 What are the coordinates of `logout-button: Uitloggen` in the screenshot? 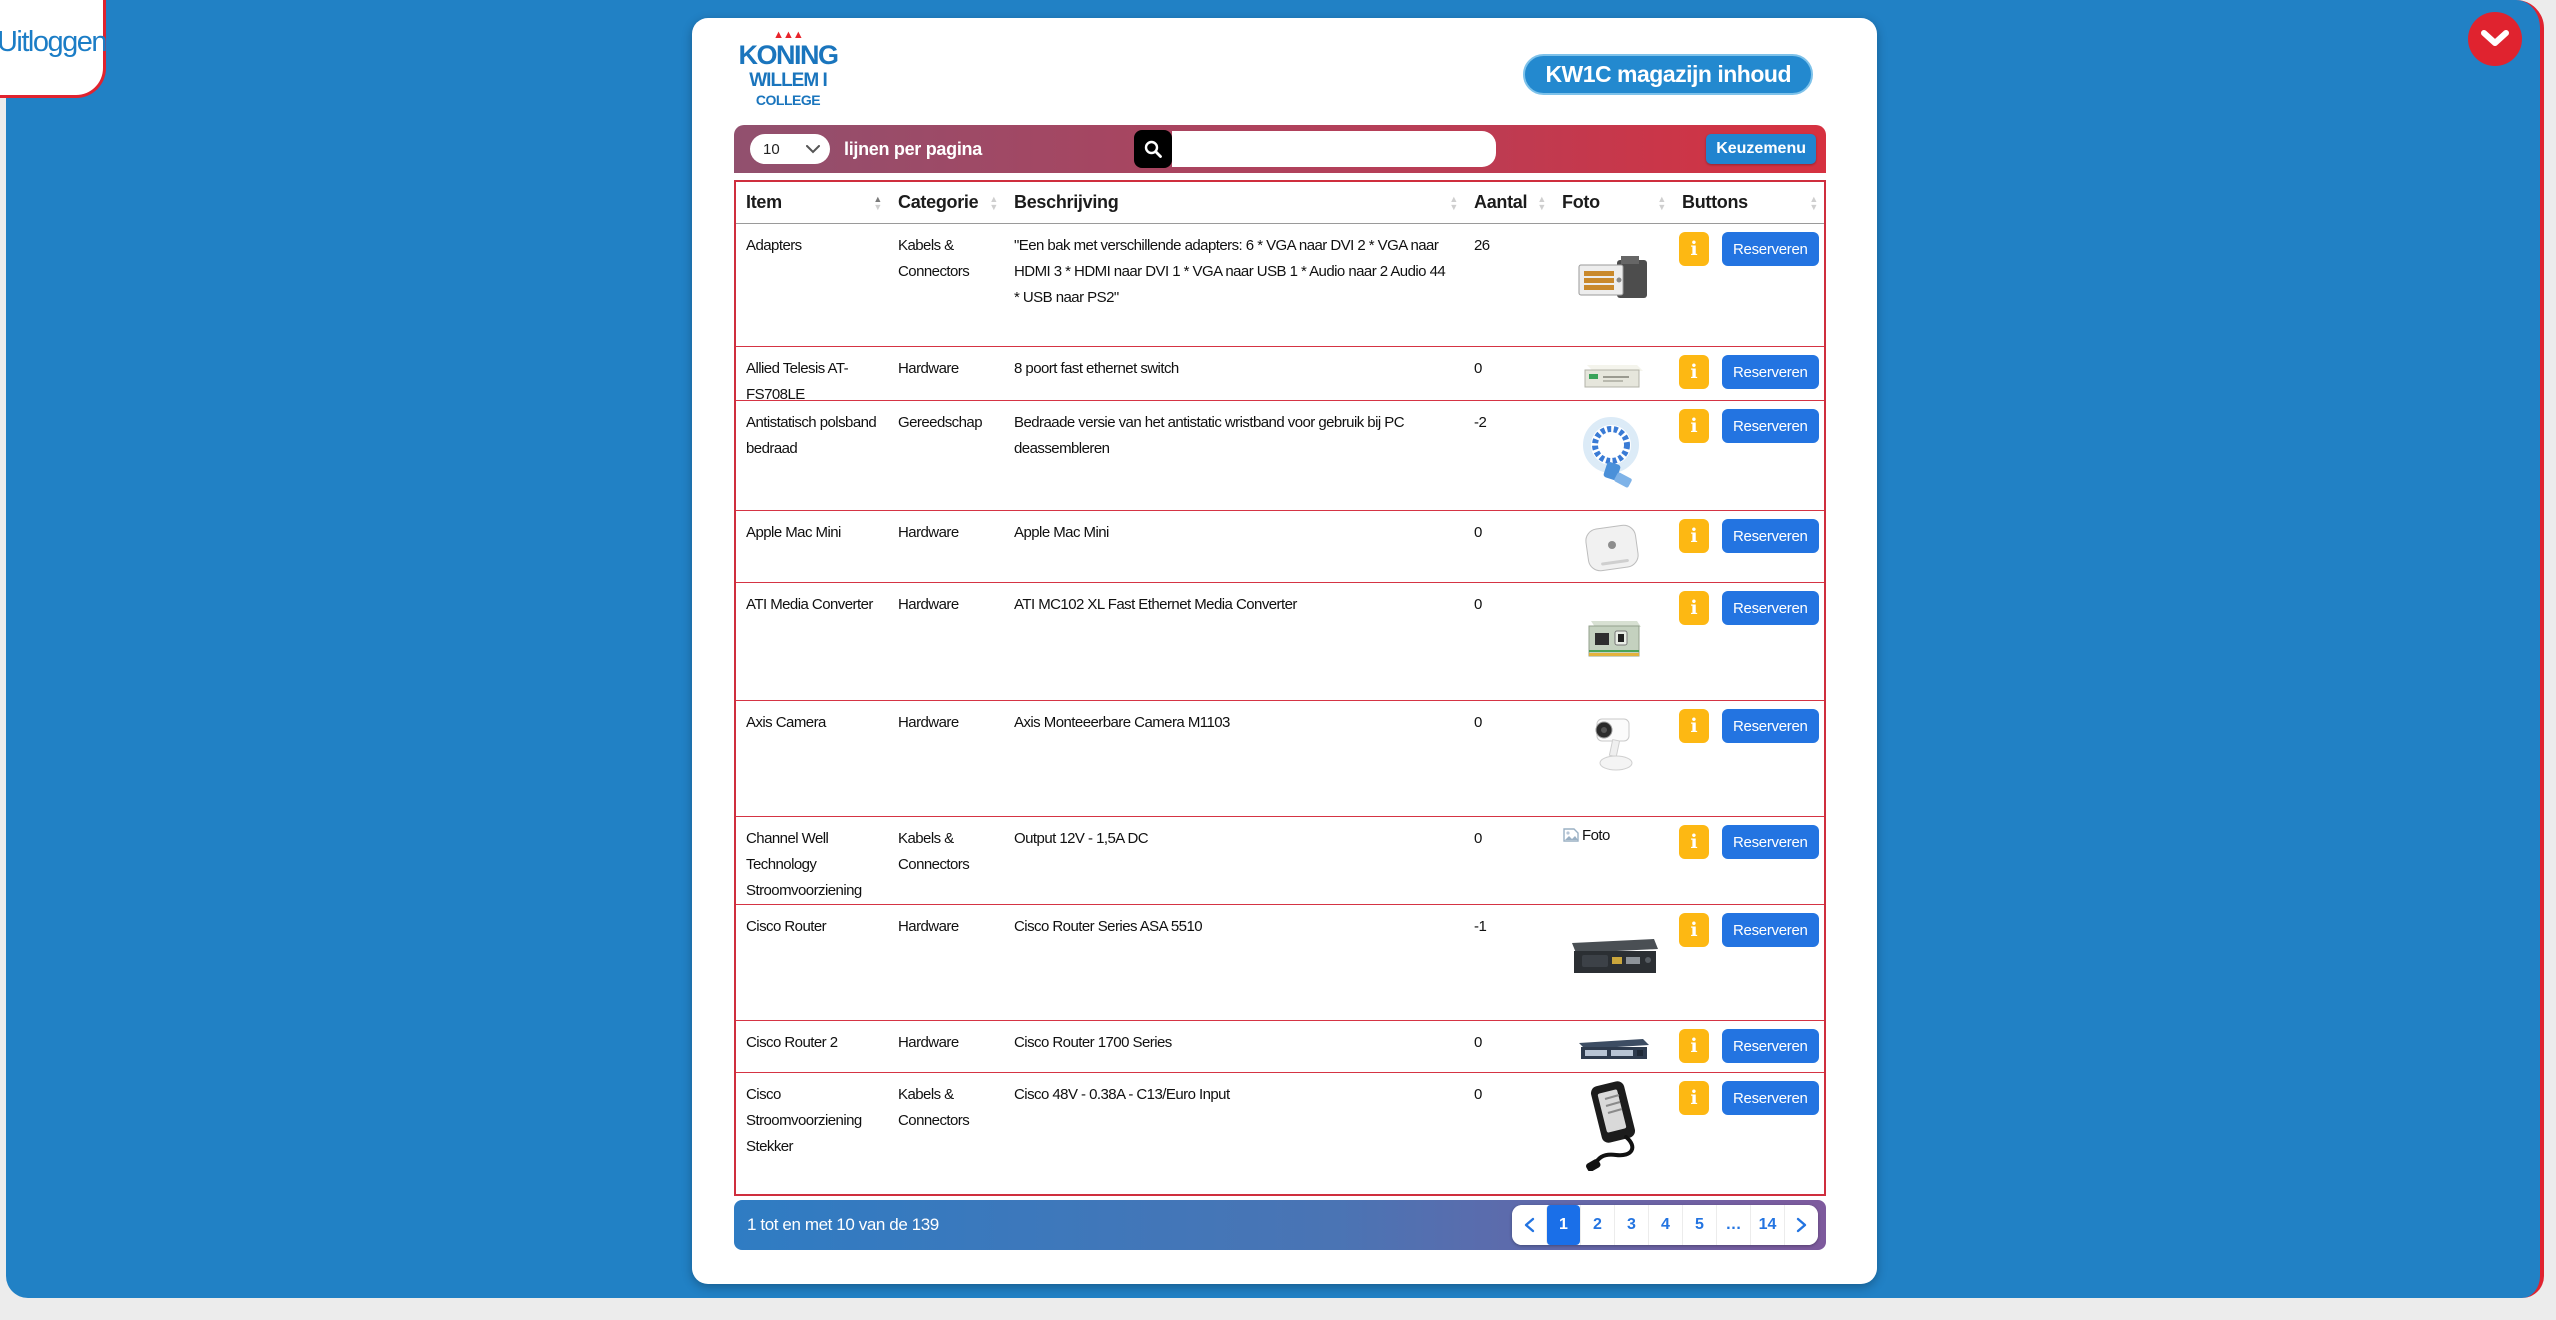 It's located at (54, 49).